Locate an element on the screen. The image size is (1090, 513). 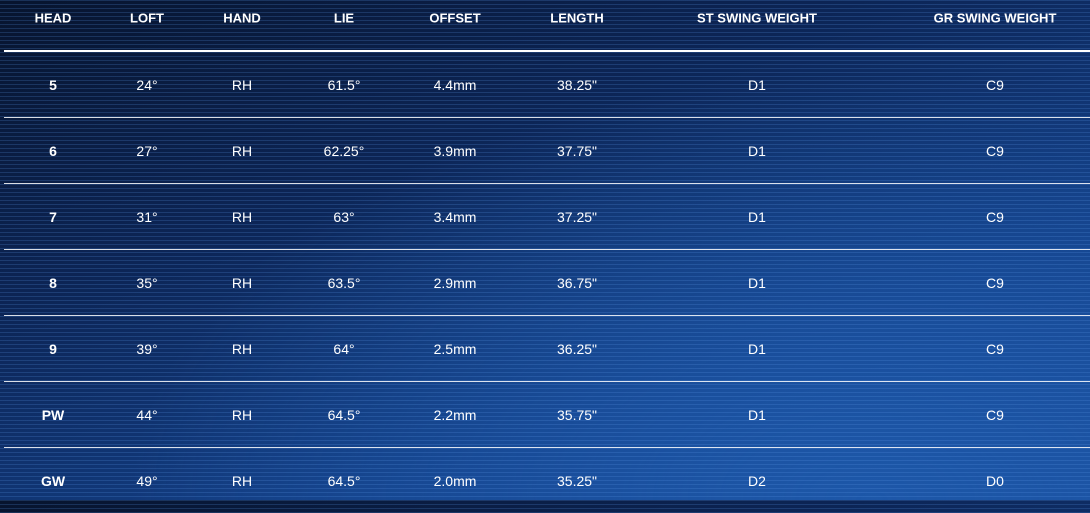
cell-loft: 39° is located at coordinates (147, 348).